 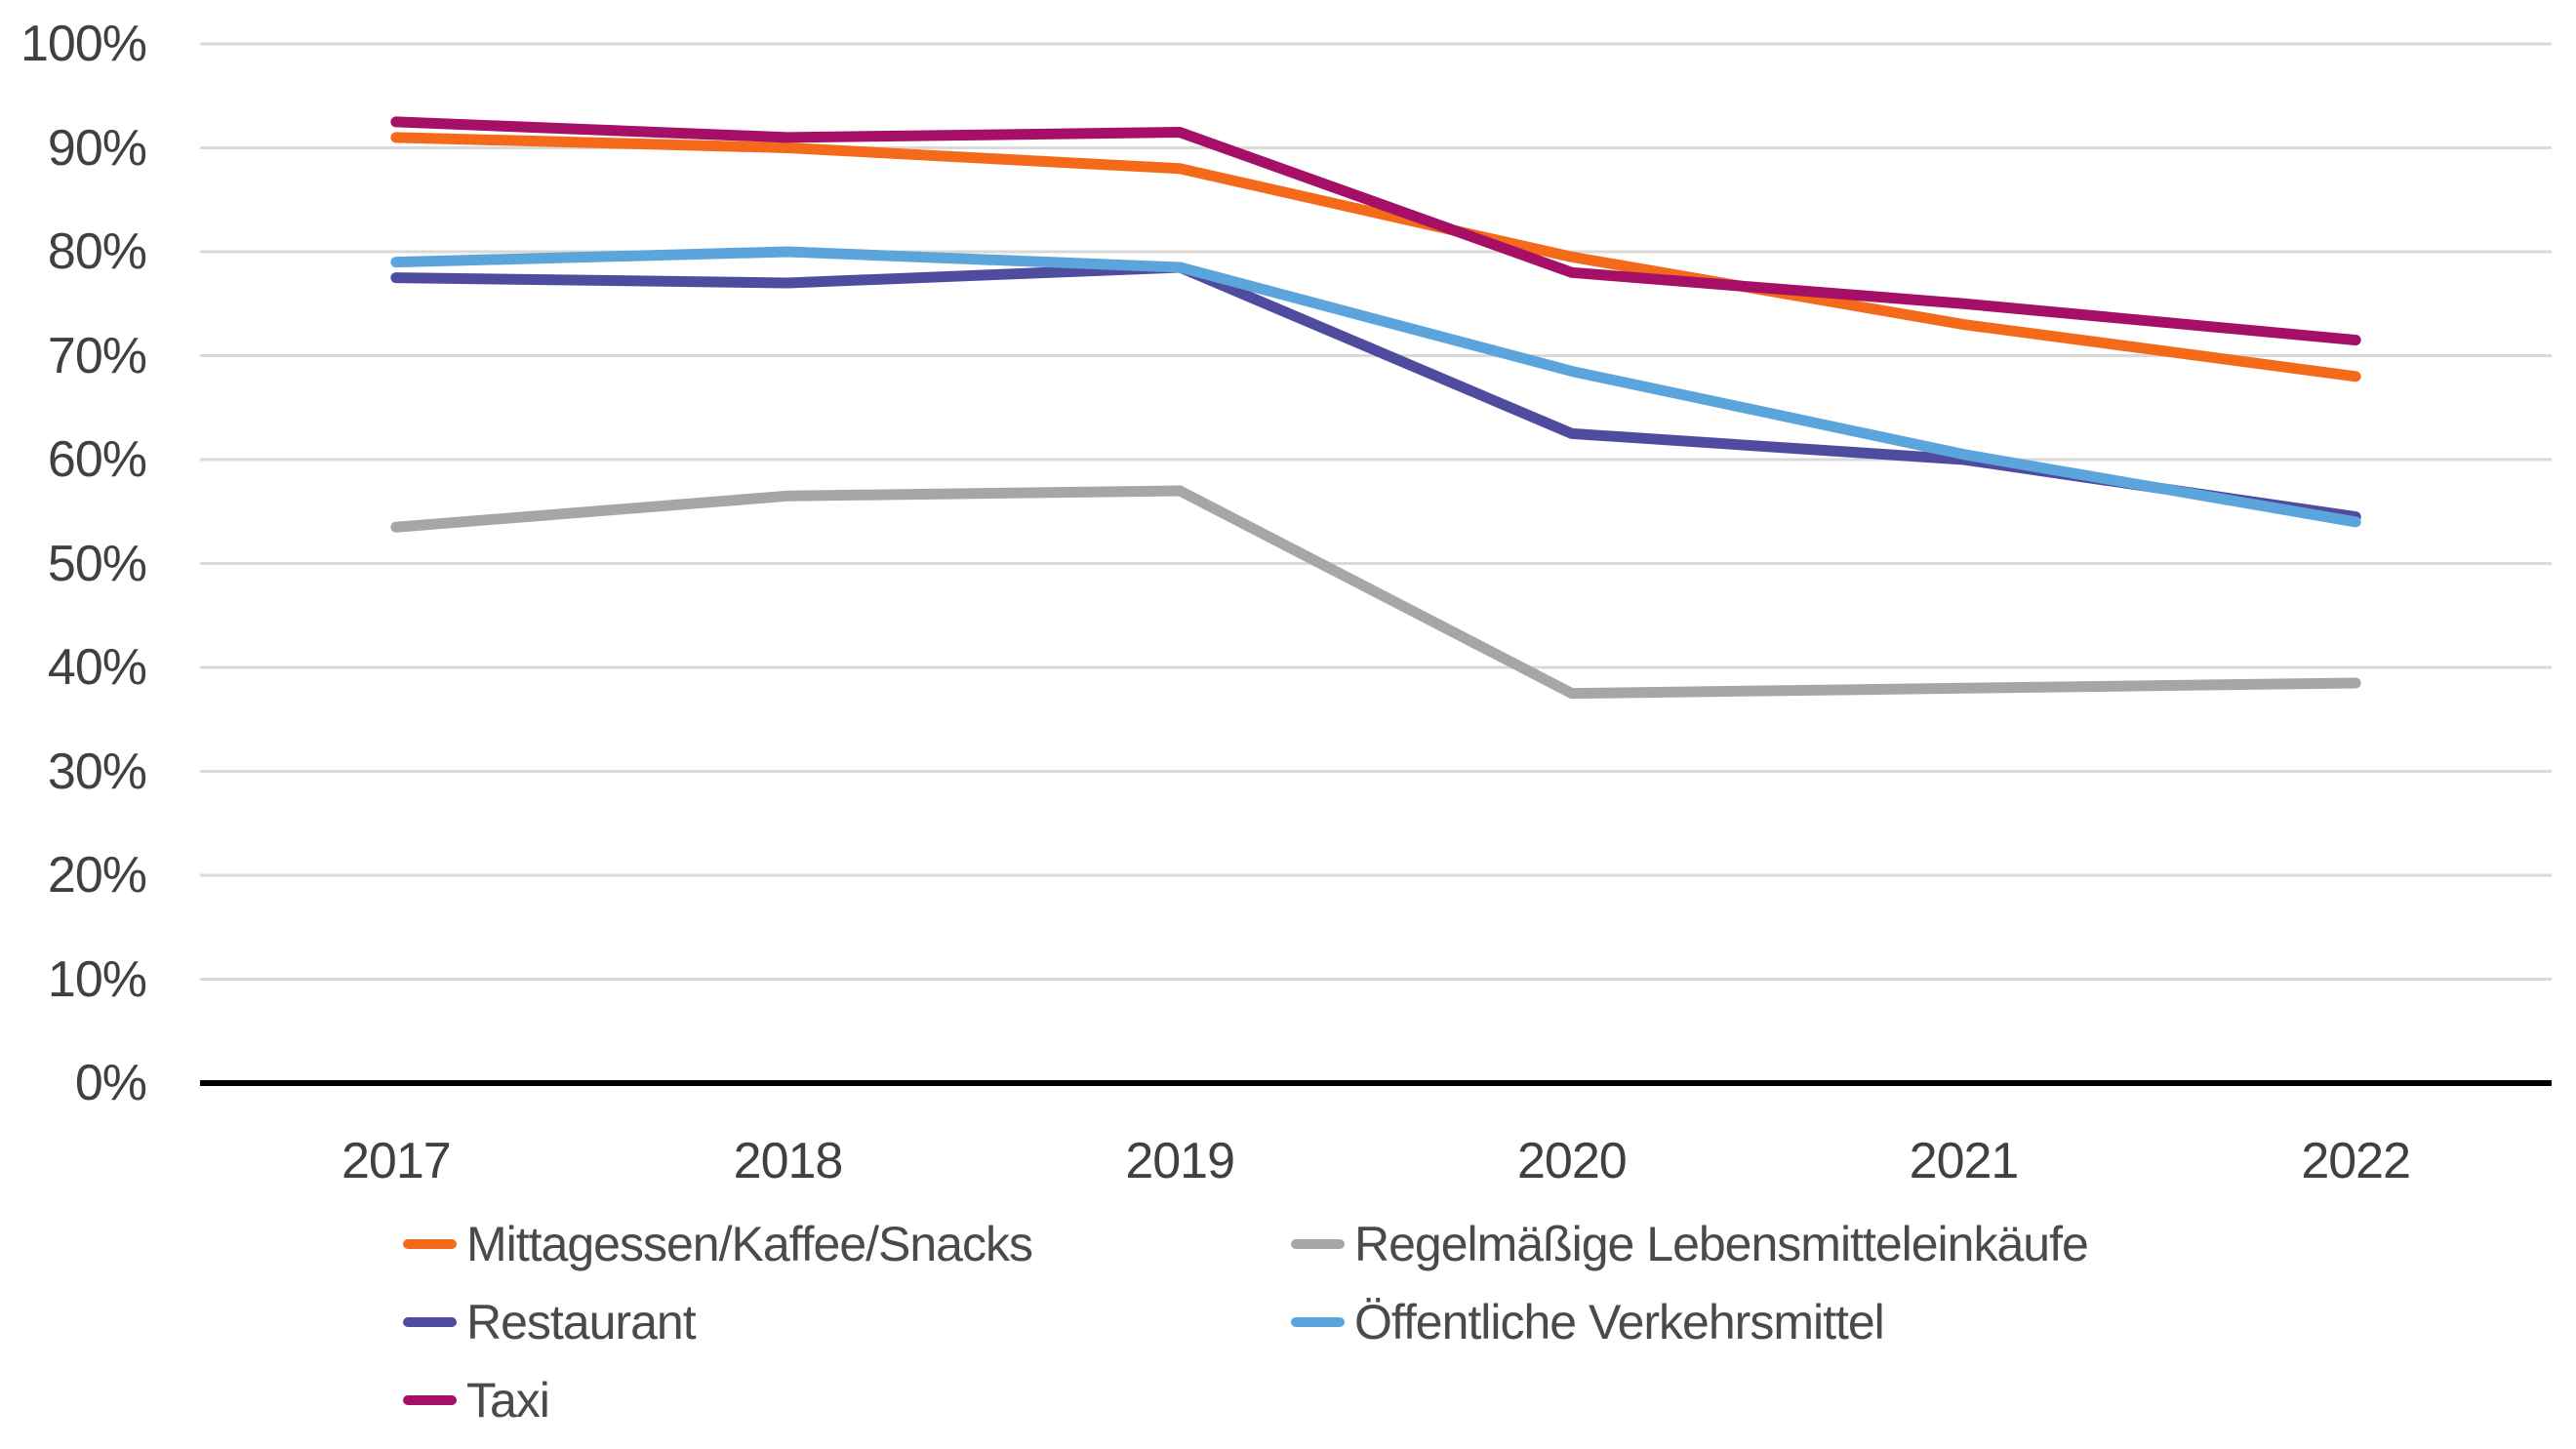 What do you see at coordinates (1318, 1322) in the screenshot?
I see `legend-swatch-ffentliche-verkehrsmittel` at bounding box center [1318, 1322].